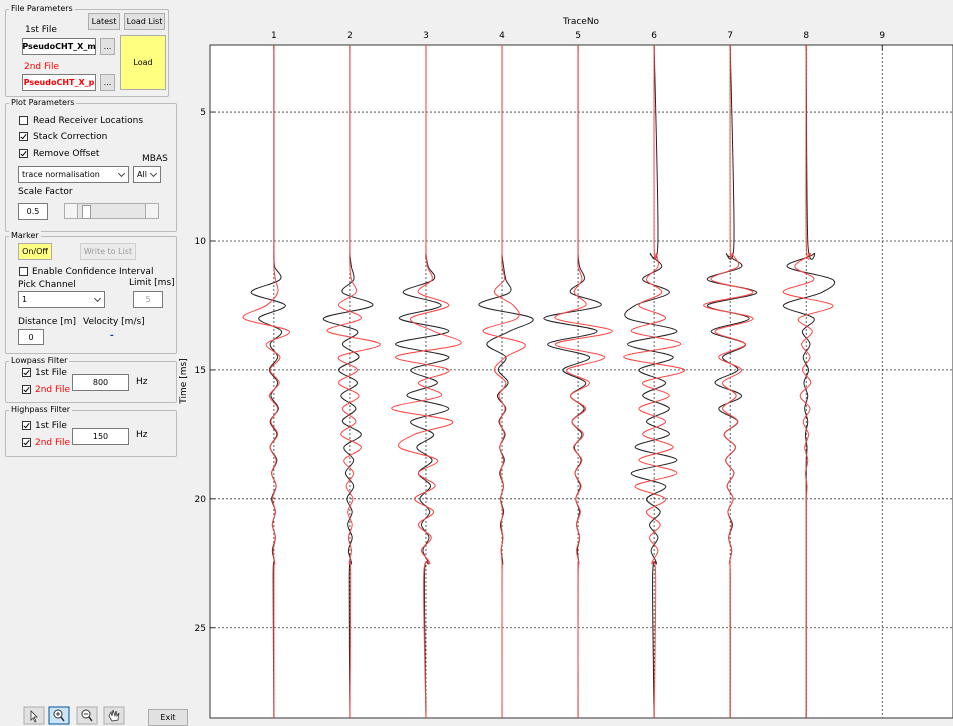 The height and width of the screenshot is (726, 953). What do you see at coordinates (34, 715) in the screenshot?
I see `pointer-tool` at bounding box center [34, 715].